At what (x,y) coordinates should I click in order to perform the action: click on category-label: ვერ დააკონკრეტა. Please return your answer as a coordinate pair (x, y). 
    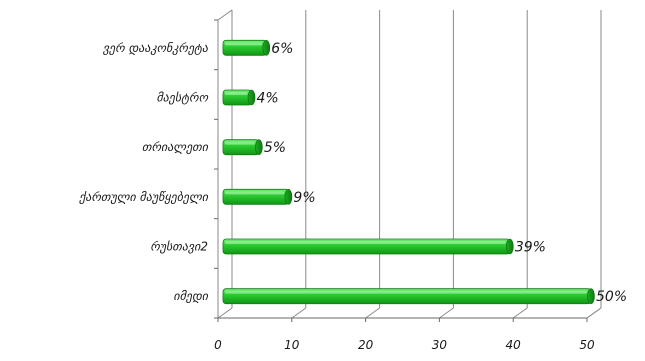
    Looking at the image, I should click on (155, 48).